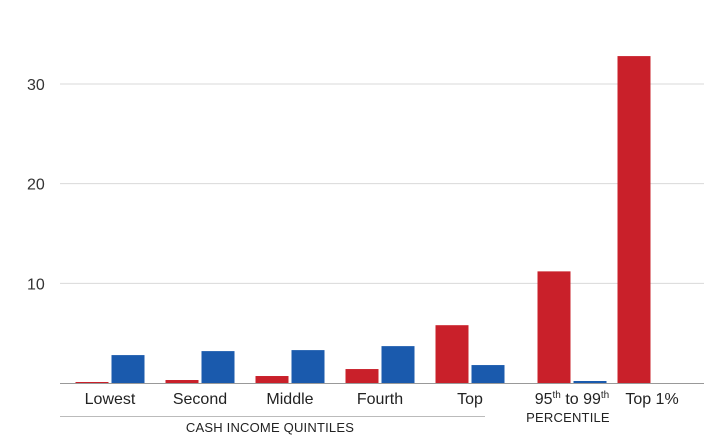 The height and width of the screenshot is (435, 704). What do you see at coordinates (36, 284) in the screenshot?
I see `y-tick-label-10: 10` at bounding box center [36, 284].